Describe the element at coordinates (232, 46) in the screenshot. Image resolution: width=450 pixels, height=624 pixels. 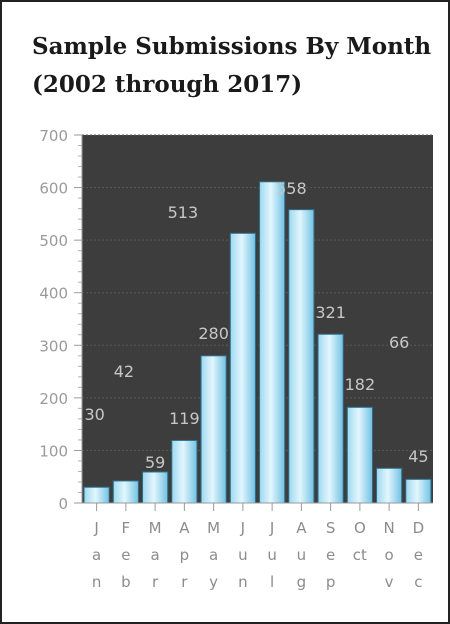
I see `chart-title-line: Sample Submissions By Month` at that location.